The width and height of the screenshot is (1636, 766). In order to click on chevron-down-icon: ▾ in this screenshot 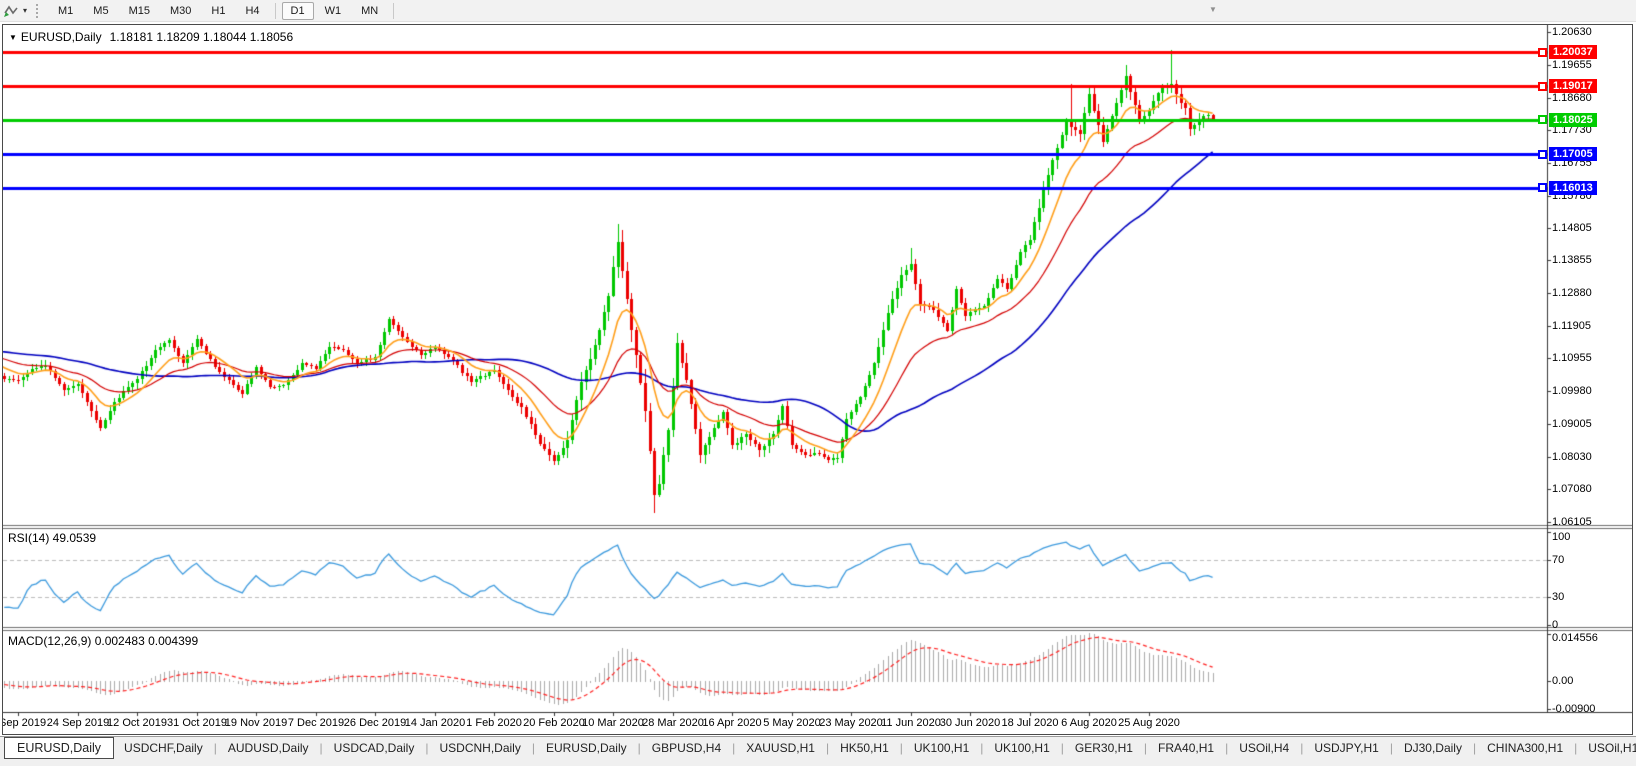, I will do `click(25, 10)`.